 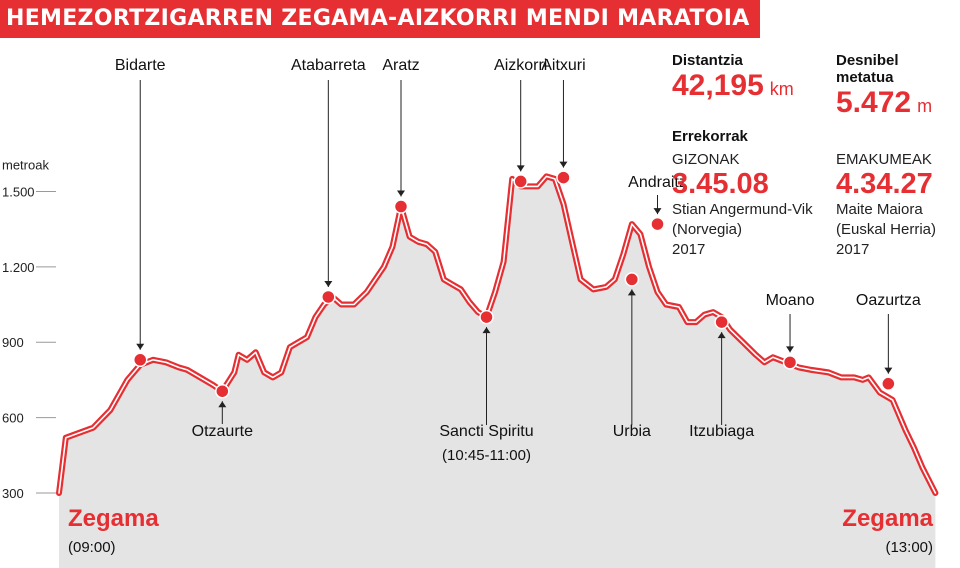 I want to click on record-men-label: GIZONAK, so click(x=706, y=159).